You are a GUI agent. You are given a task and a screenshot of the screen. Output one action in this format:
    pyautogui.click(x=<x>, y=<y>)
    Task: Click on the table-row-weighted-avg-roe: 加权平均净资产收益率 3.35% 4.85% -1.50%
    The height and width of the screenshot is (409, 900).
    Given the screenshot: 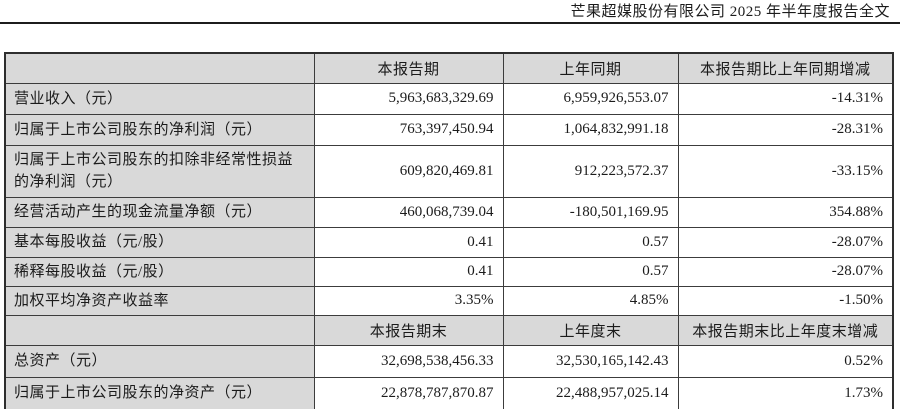 What is the action you would take?
    pyautogui.click(x=449, y=300)
    